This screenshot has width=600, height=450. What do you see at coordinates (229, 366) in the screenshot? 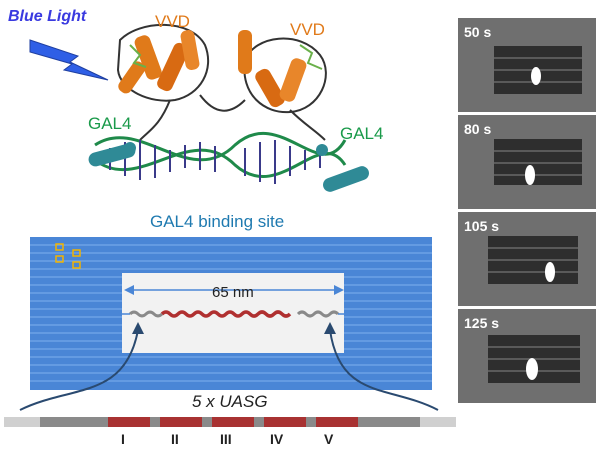
I see `zoom-arrows` at bounding box center [229, 366].